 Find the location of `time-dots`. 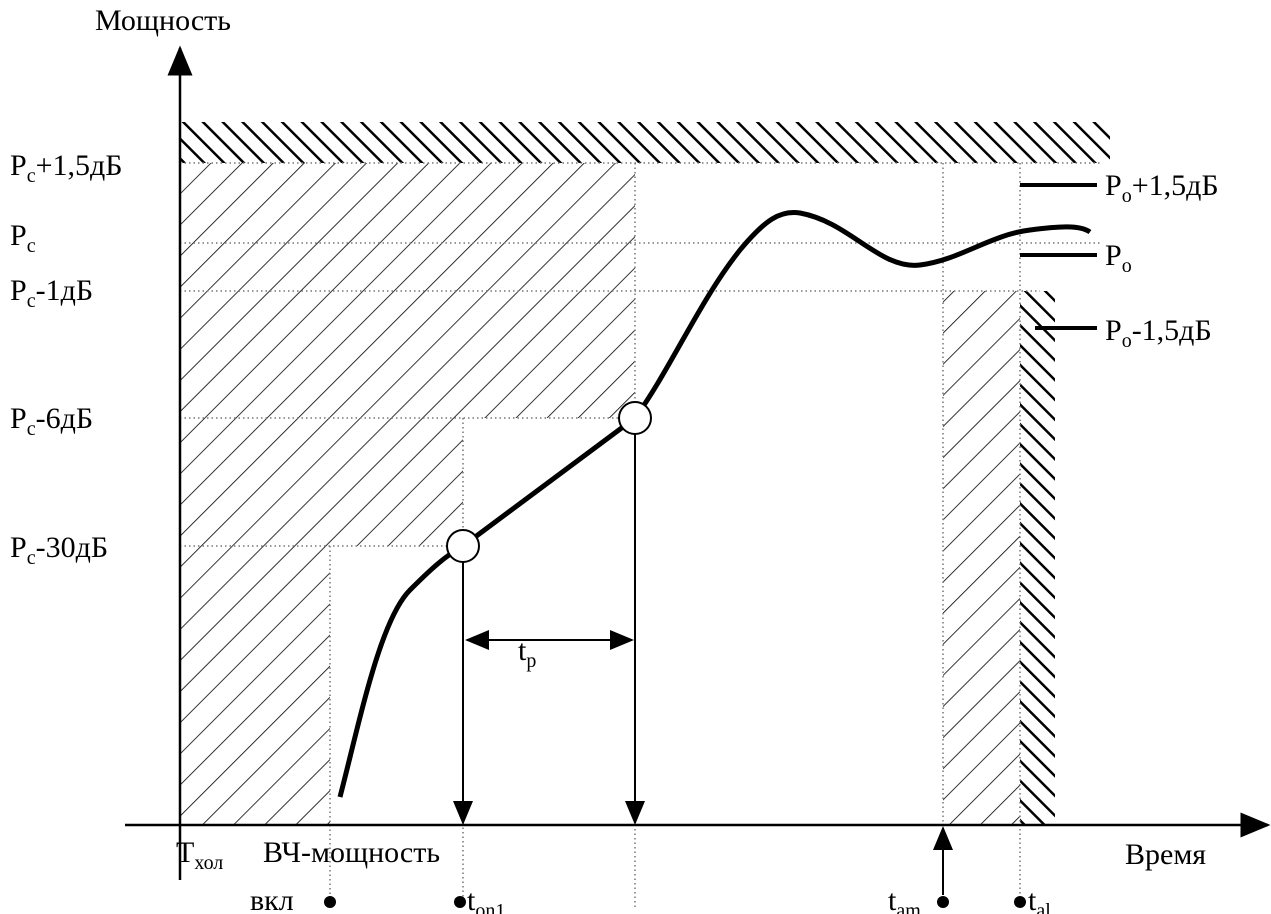

time-dots is located at coordinates (675, 902).